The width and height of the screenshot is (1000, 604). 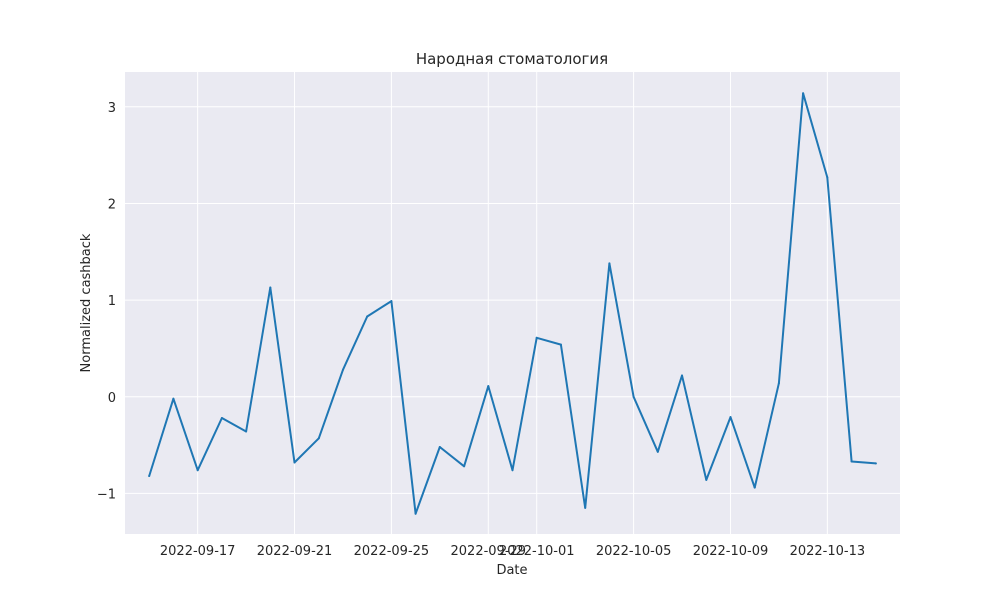 I want to click on y-tick-label: 0, so click(x=112, y=398).